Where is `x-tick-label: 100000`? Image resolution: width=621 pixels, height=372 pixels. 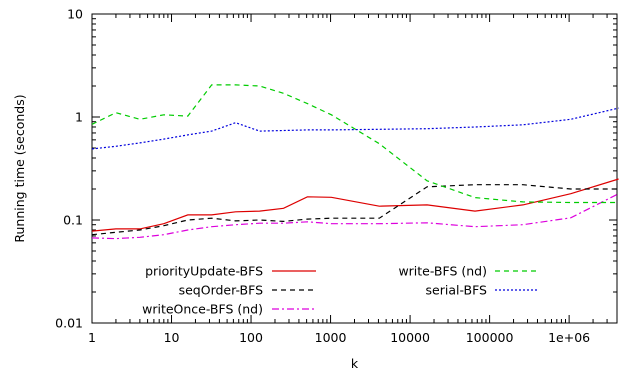 x-tick-label: 100000 is located at coordinates (490, 337).